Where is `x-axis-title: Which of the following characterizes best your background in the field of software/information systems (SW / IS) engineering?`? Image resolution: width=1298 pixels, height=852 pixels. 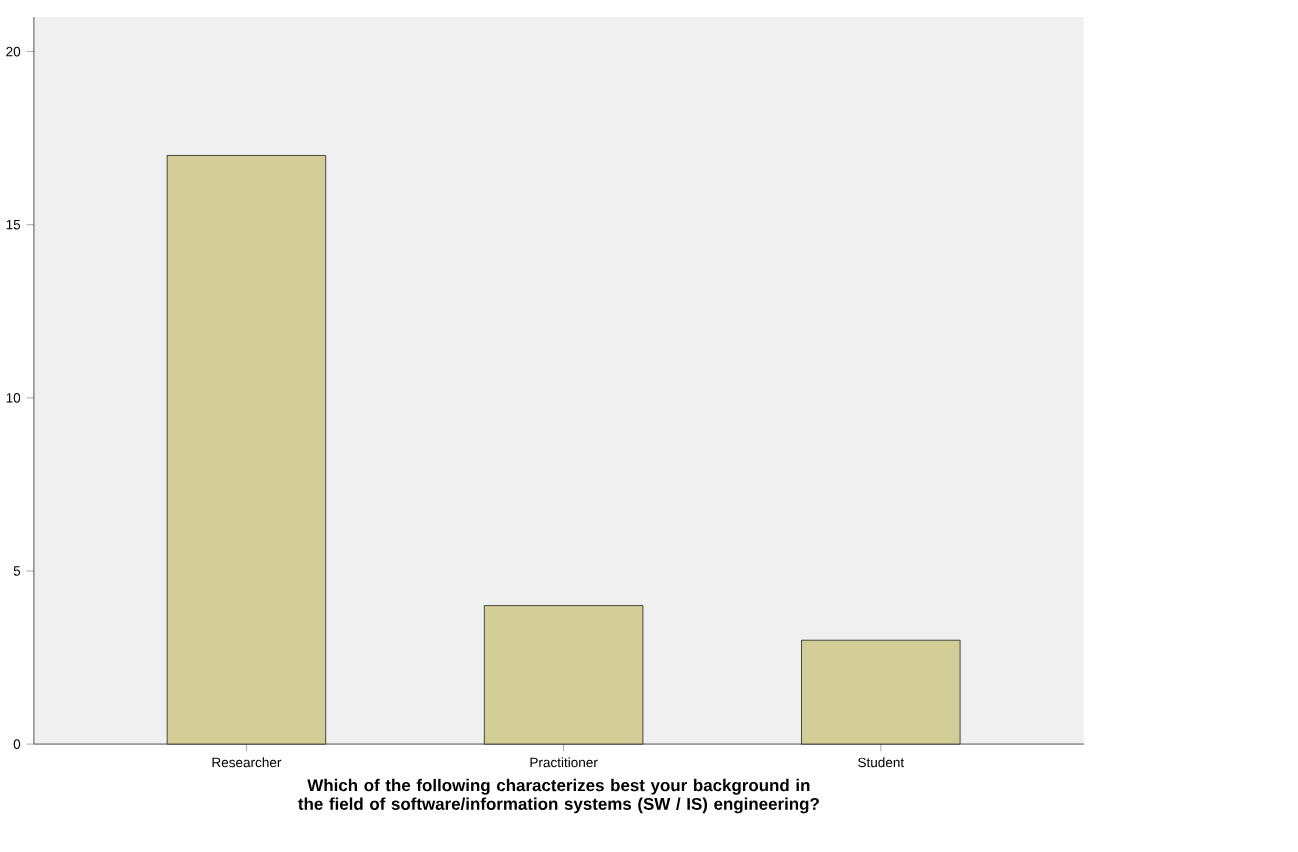
x-axis-title: Which of the following characterizes best your background in the field of software/information systems (SW / IS) engineering? is located at coordinates (558, 795).